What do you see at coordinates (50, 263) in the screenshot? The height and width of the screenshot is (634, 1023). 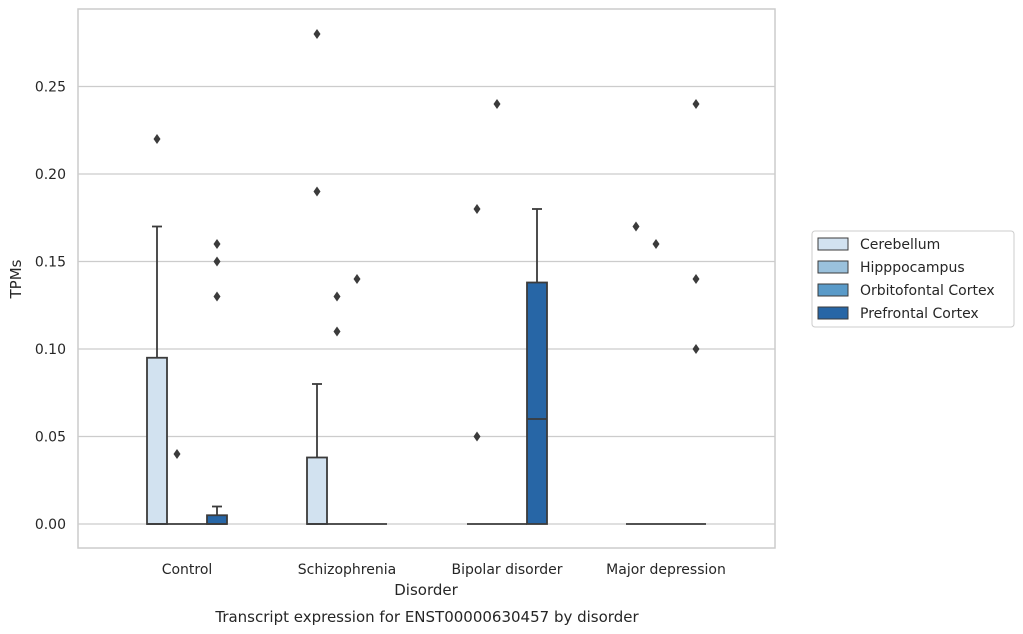 I see `y-tick-label: 0.15` at bounding box center [50, 263].